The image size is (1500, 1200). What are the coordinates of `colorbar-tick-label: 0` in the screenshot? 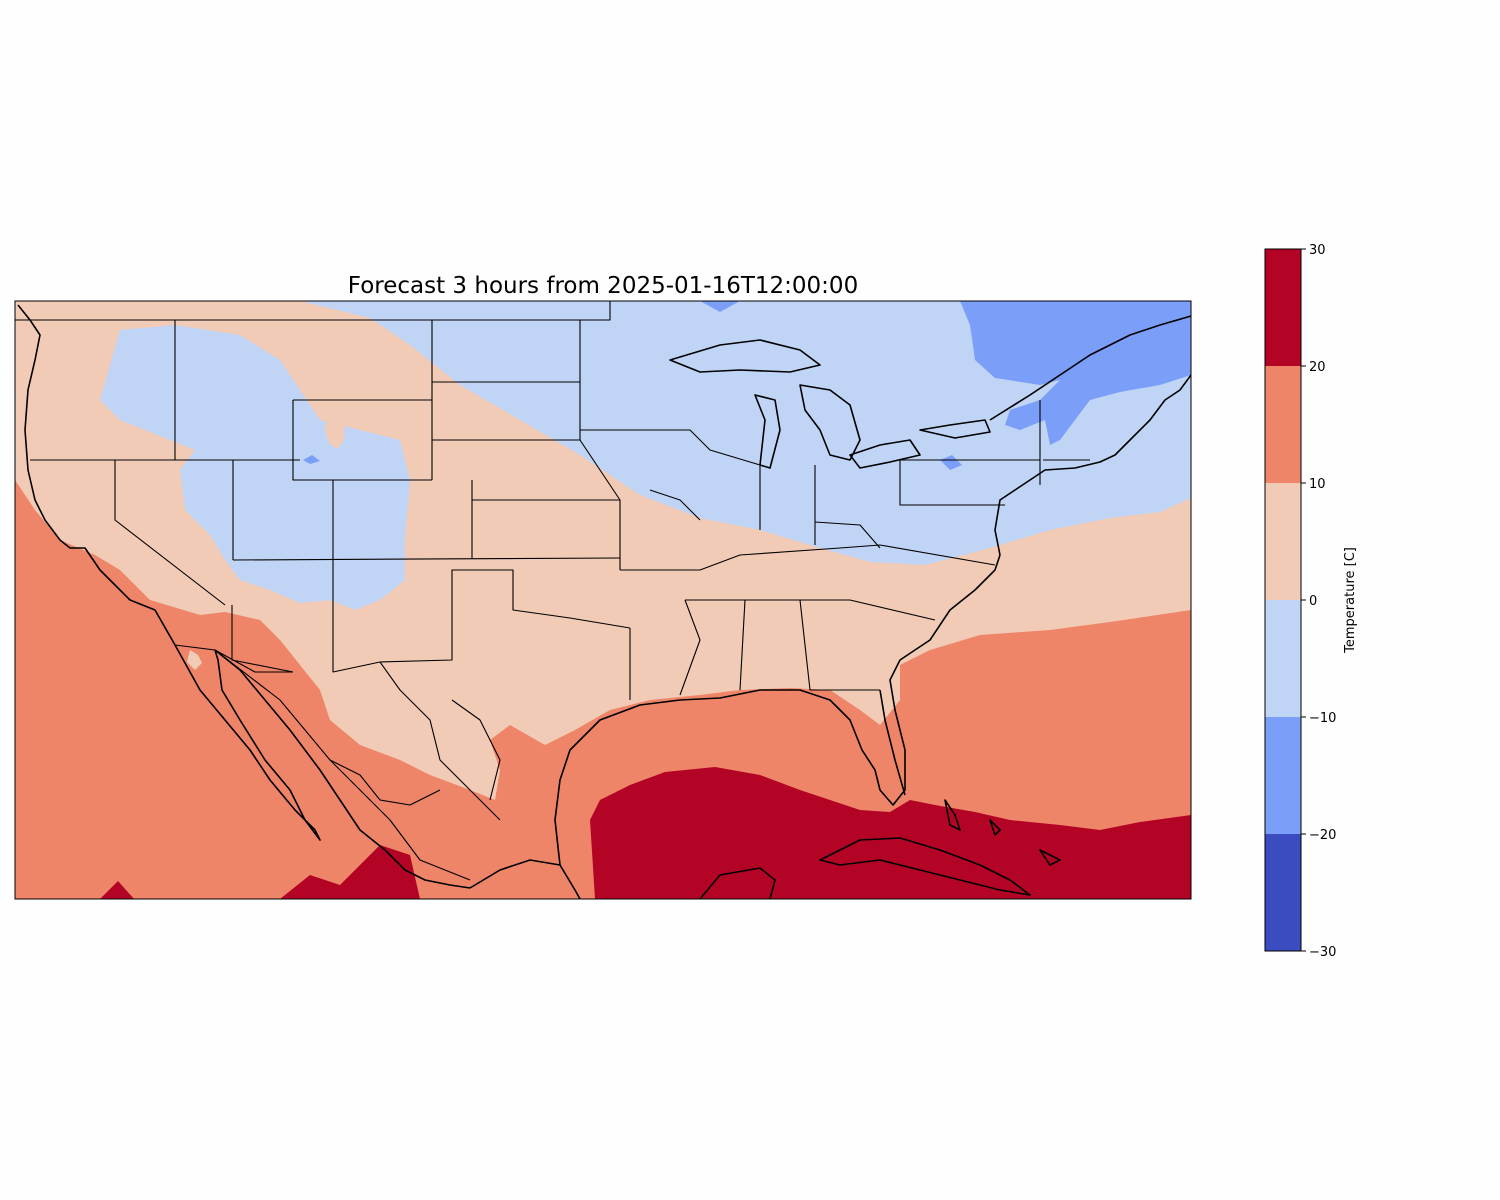 It's located at (1313, 601).